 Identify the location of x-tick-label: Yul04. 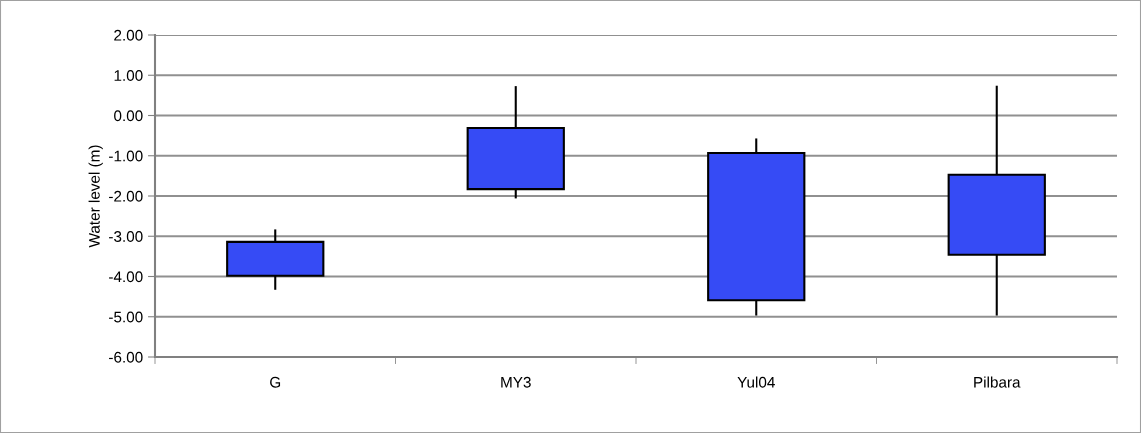
(756, 382).